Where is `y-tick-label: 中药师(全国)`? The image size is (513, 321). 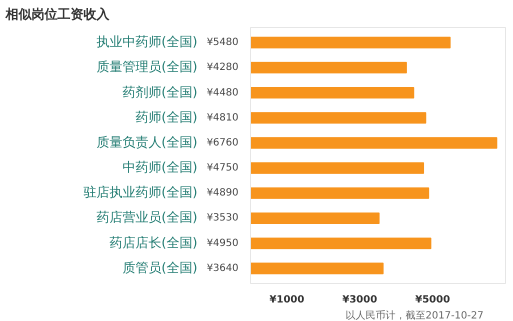
y-tick-label: 中药师(全国) is located at coordinates (160, 168).